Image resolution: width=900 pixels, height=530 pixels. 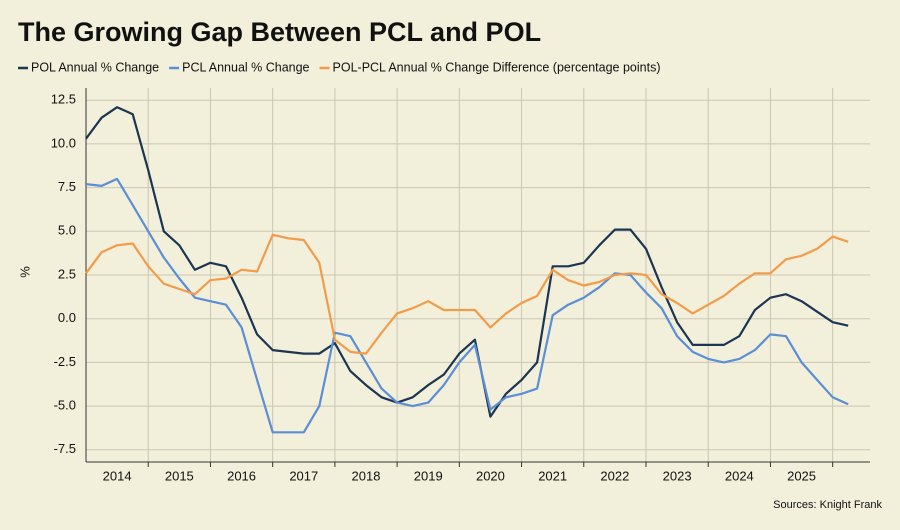 I want to click on chart-title: The Growing Gap Between PCL and POL, so click(x=279, y=32).